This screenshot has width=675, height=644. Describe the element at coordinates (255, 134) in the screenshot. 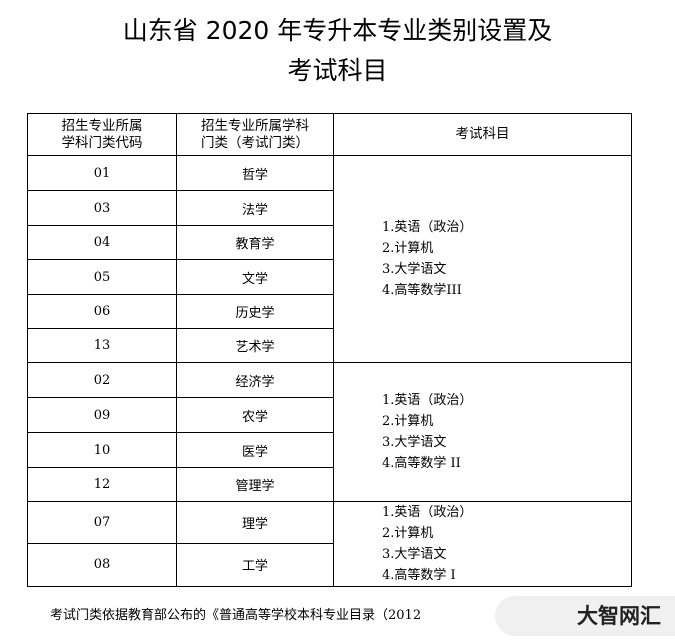

I see `header-category: 招生专业所属学科 门类（考试门类）` at that location.